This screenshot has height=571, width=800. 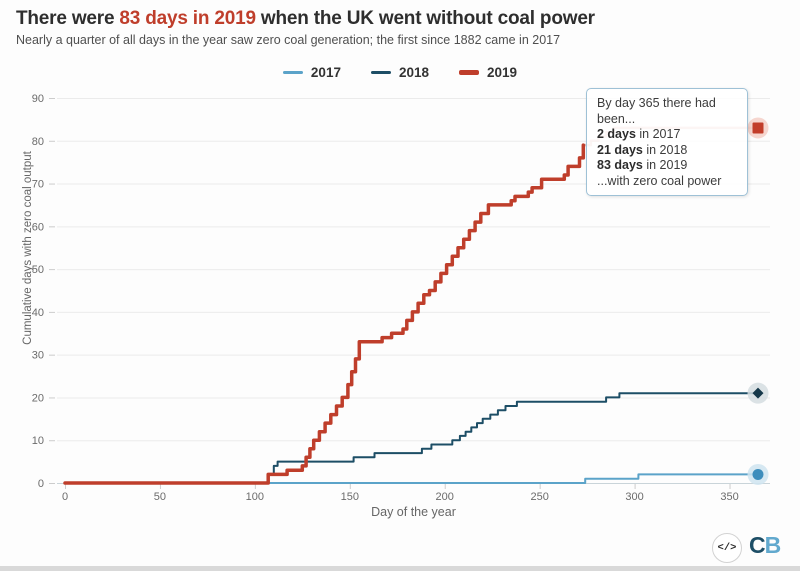 I want to click on tooltip-row-2018: 21 days in 2018, so click(x=667, y=151).